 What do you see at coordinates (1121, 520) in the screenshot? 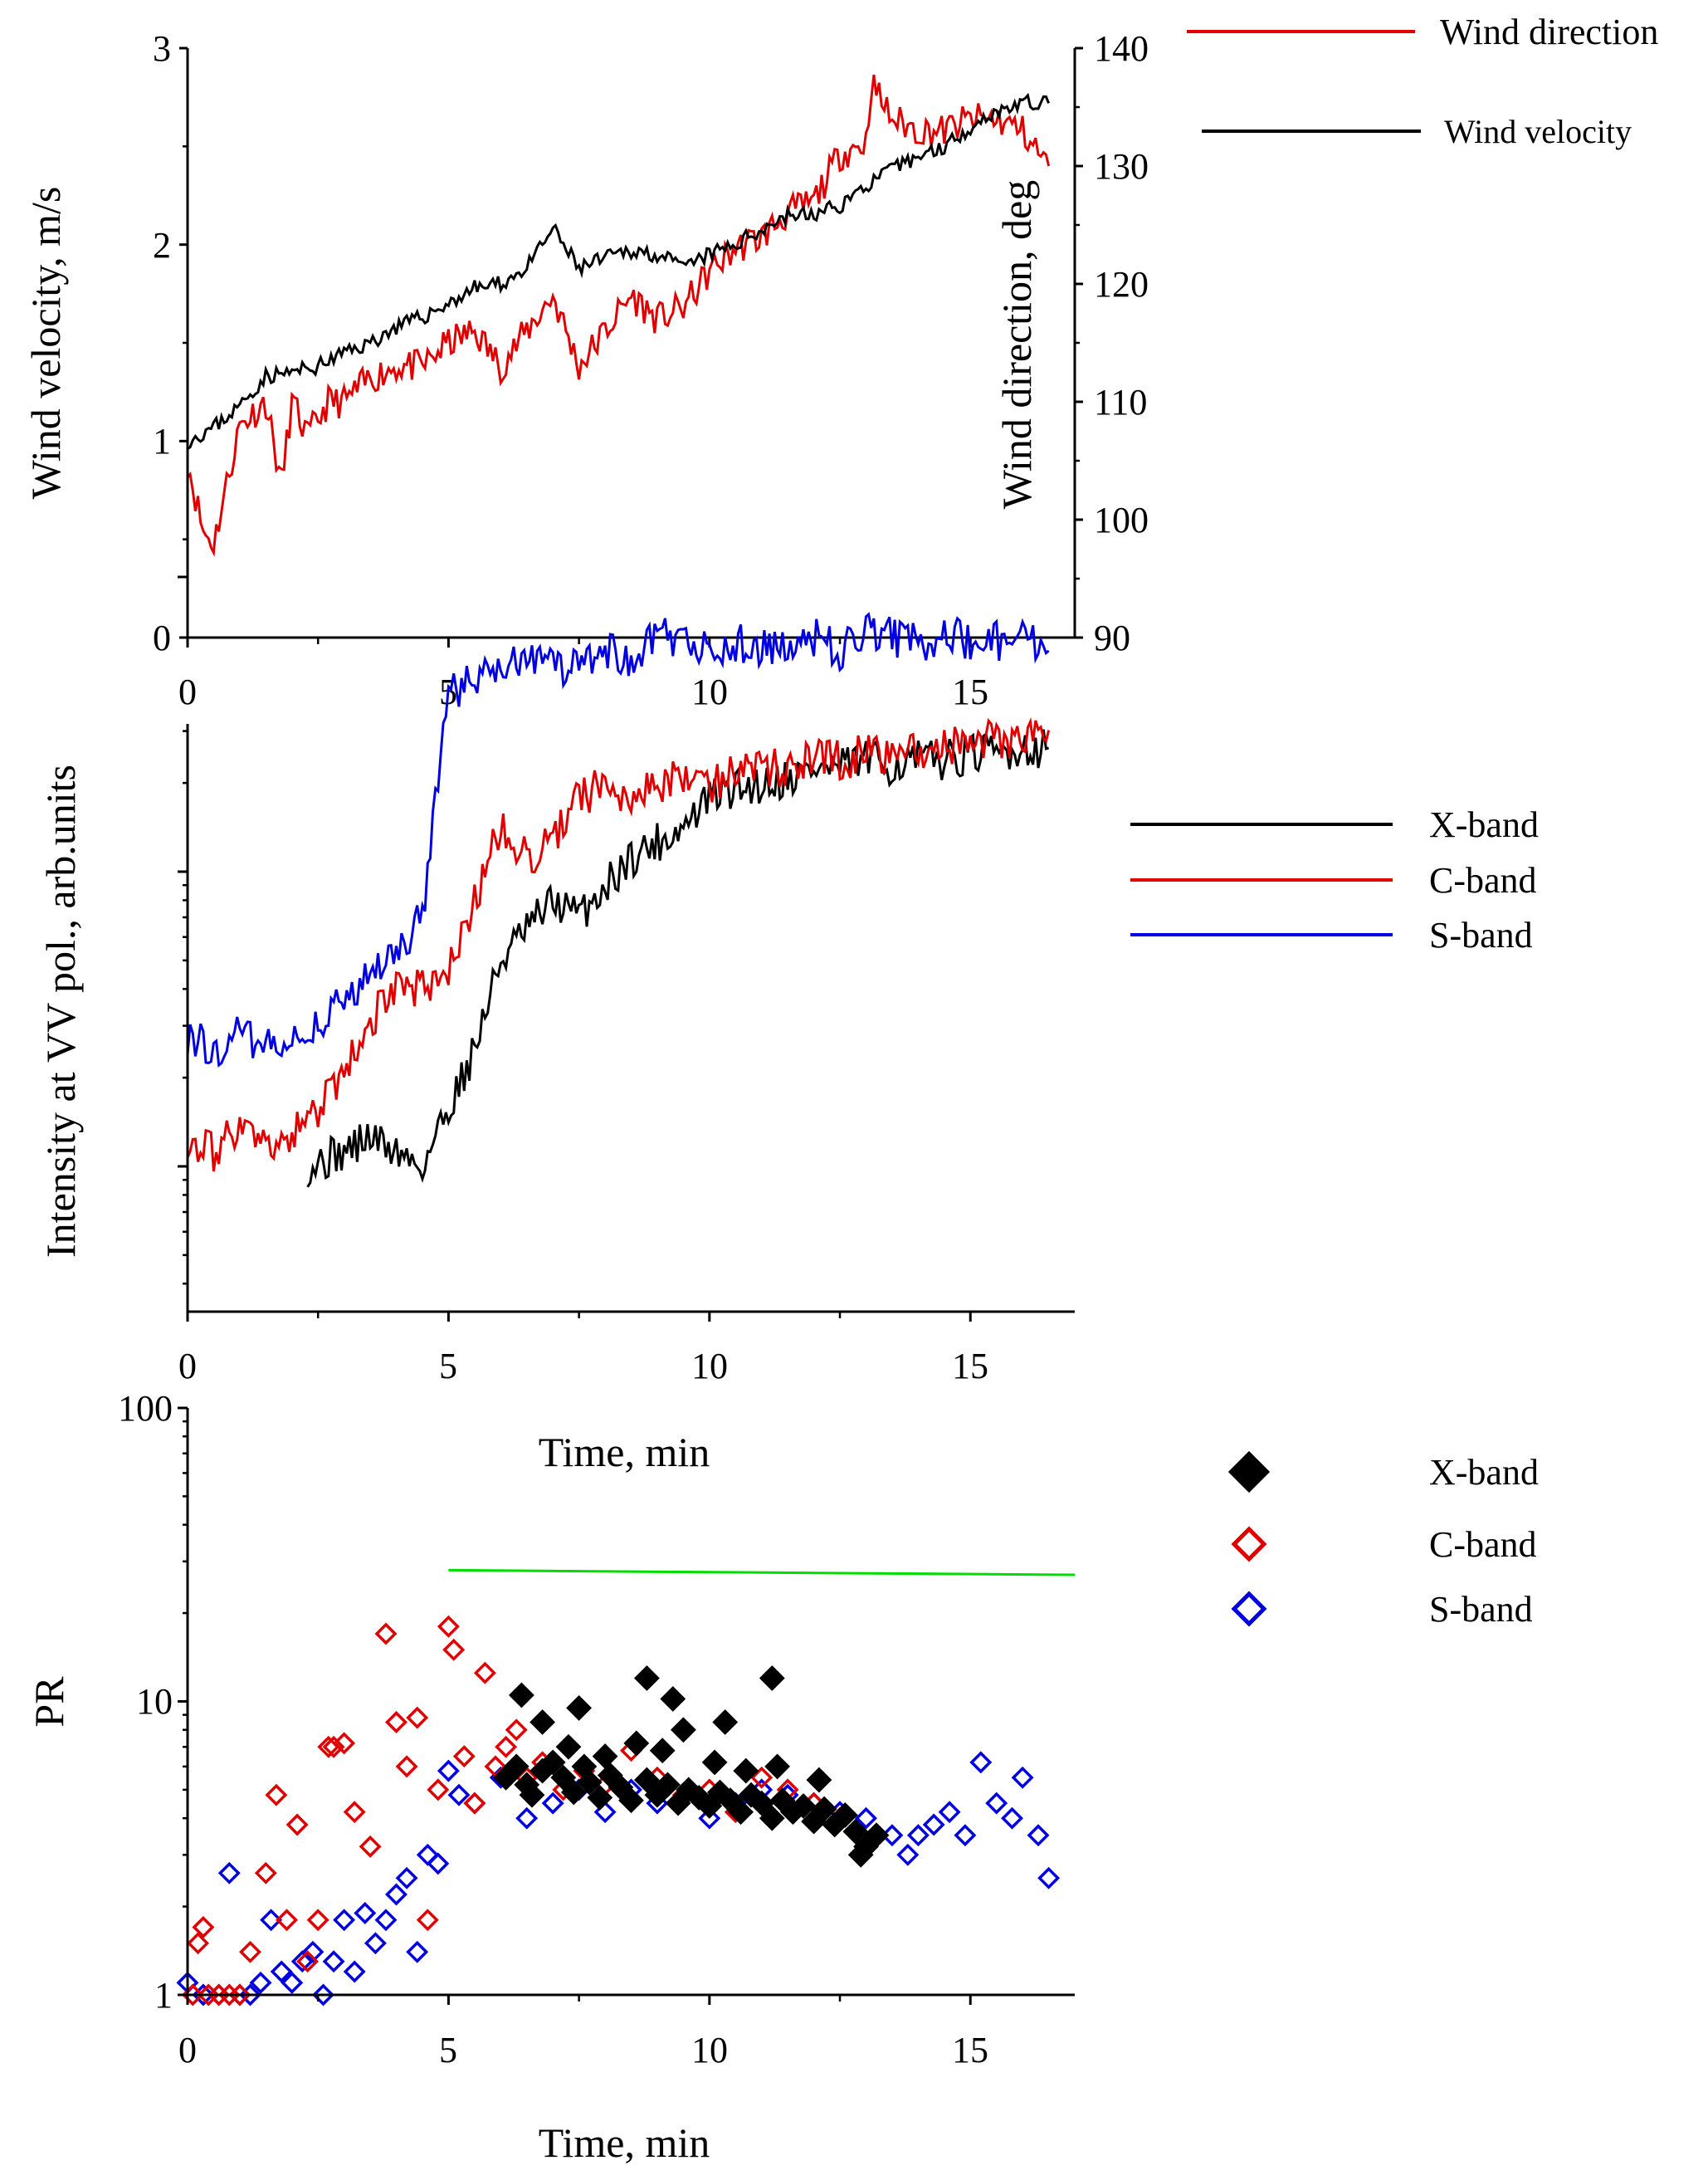
I see `wind-y2-tick-label: 100` at bounding box center [1121, 520].